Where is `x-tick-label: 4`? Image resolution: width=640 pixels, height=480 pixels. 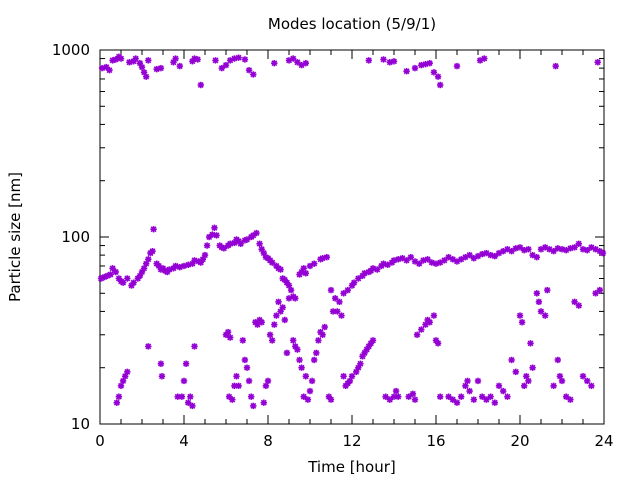 x-tick-label: 4 is located at coordinates (184, 441).